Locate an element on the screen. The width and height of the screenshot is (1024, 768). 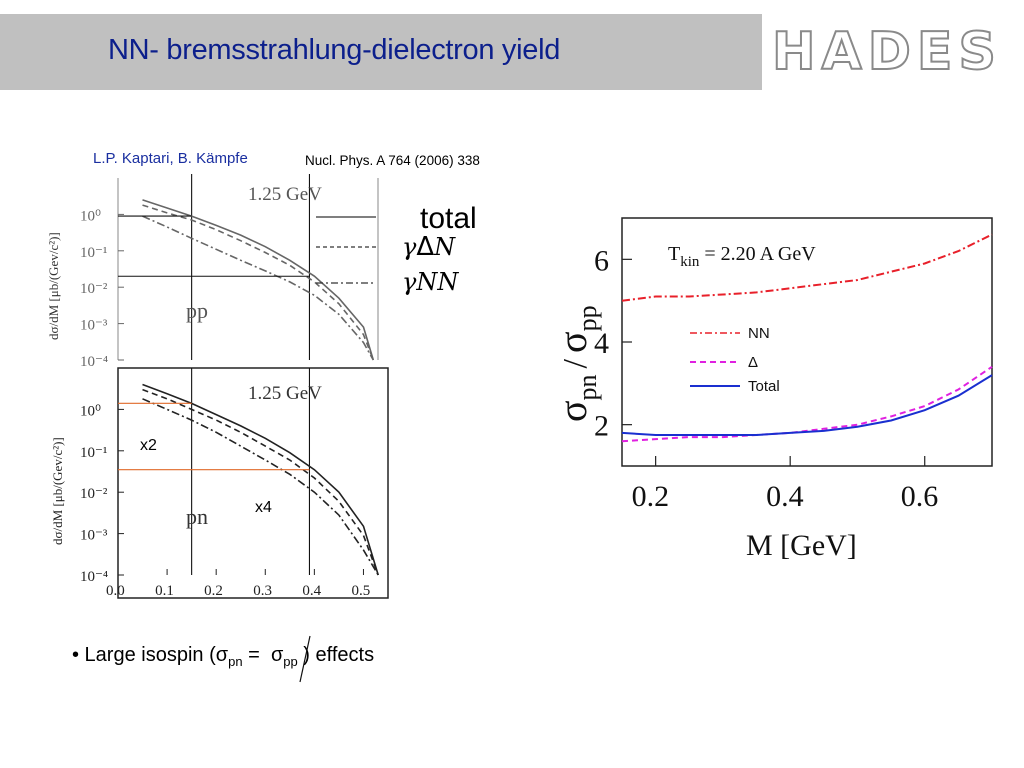
legend-nn-label: γNN is located at coordinates (430, 282).